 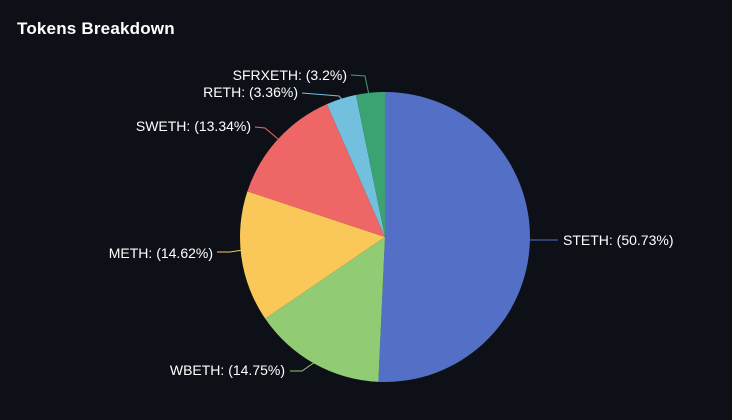 What do you see at coordinates (250, 92) in the screenshot?
I see `slice-label-reth: RETH: (3.36%)` at bounding box center [250, 92].